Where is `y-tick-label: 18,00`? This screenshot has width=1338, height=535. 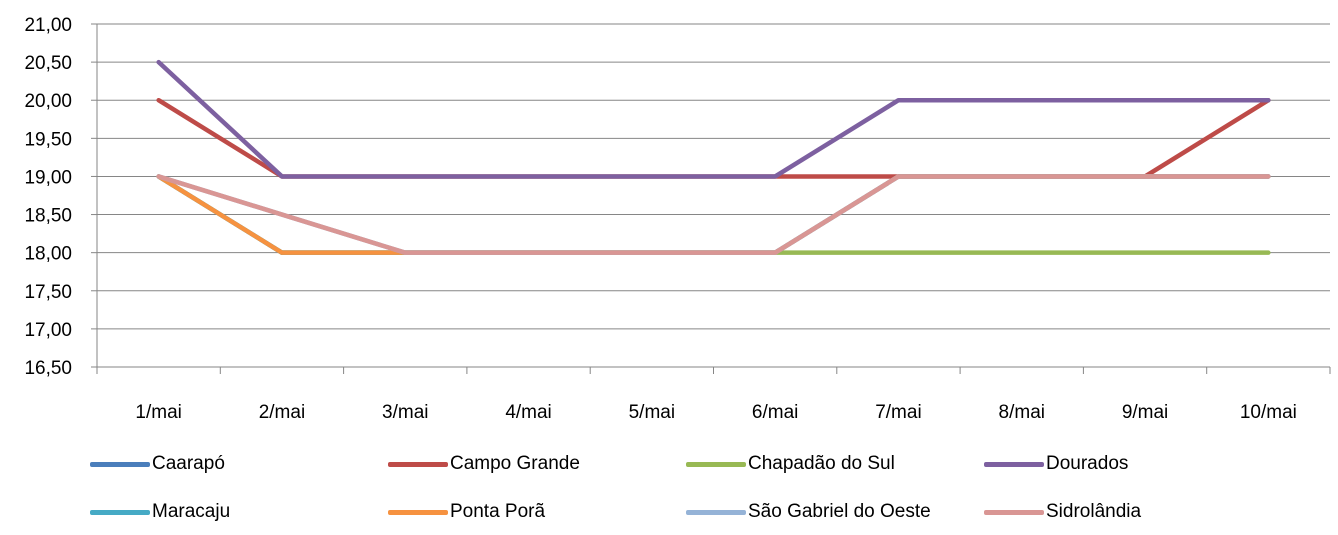 y-tick-label: 18,00 is located at coordinates (48, 254).